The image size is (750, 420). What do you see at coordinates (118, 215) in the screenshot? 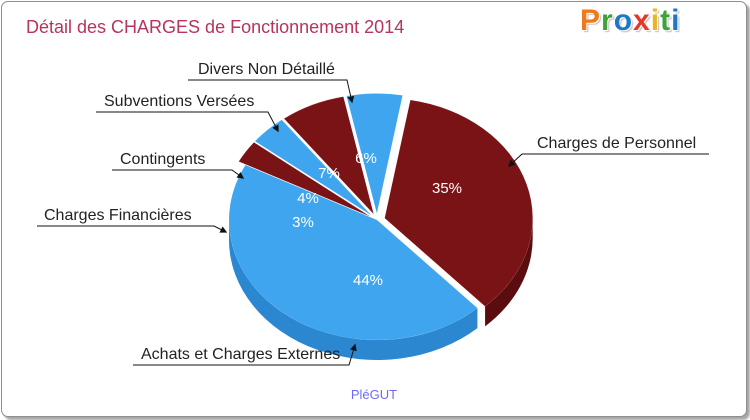
I see `category-label: Charges Financières` at bounding box center [118, 215].